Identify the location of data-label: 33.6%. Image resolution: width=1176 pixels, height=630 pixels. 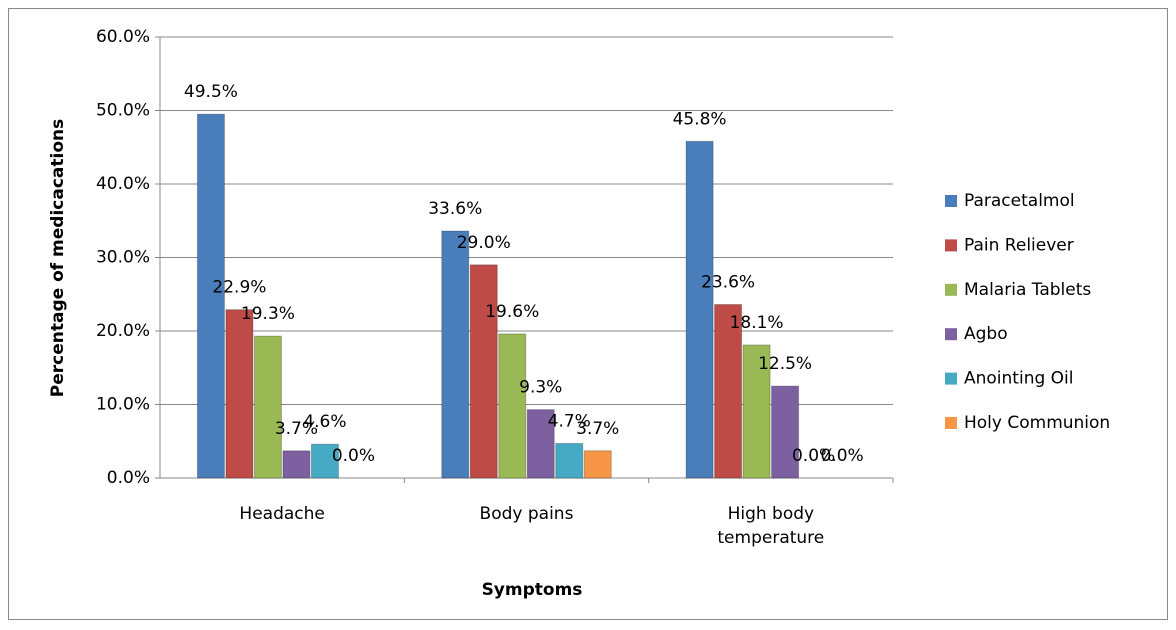
(455, 209).